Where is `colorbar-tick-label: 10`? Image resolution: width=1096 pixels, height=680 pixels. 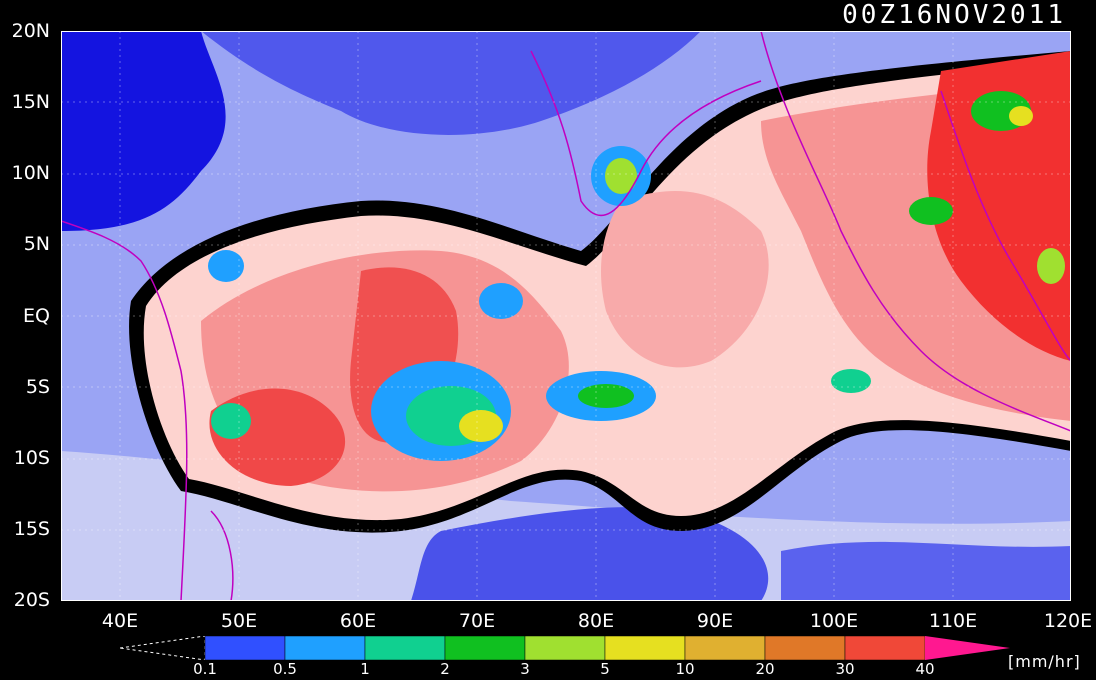
colorbar-tick-label: 10 is located at coordinates (685, 669).